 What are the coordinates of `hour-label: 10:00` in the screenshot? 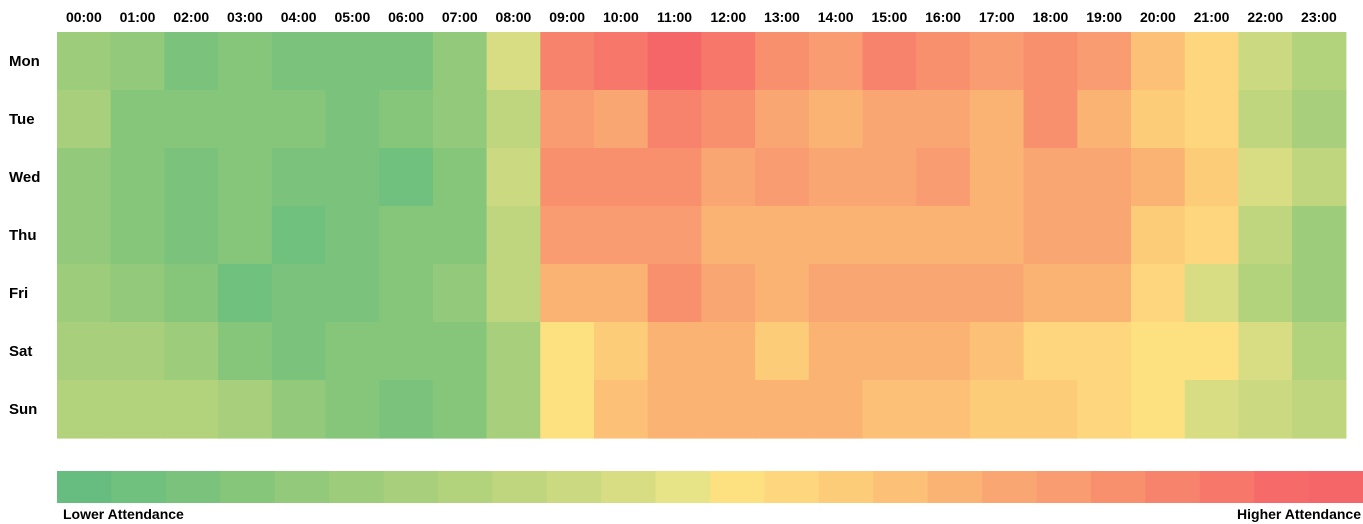 It's located at (621, 17).